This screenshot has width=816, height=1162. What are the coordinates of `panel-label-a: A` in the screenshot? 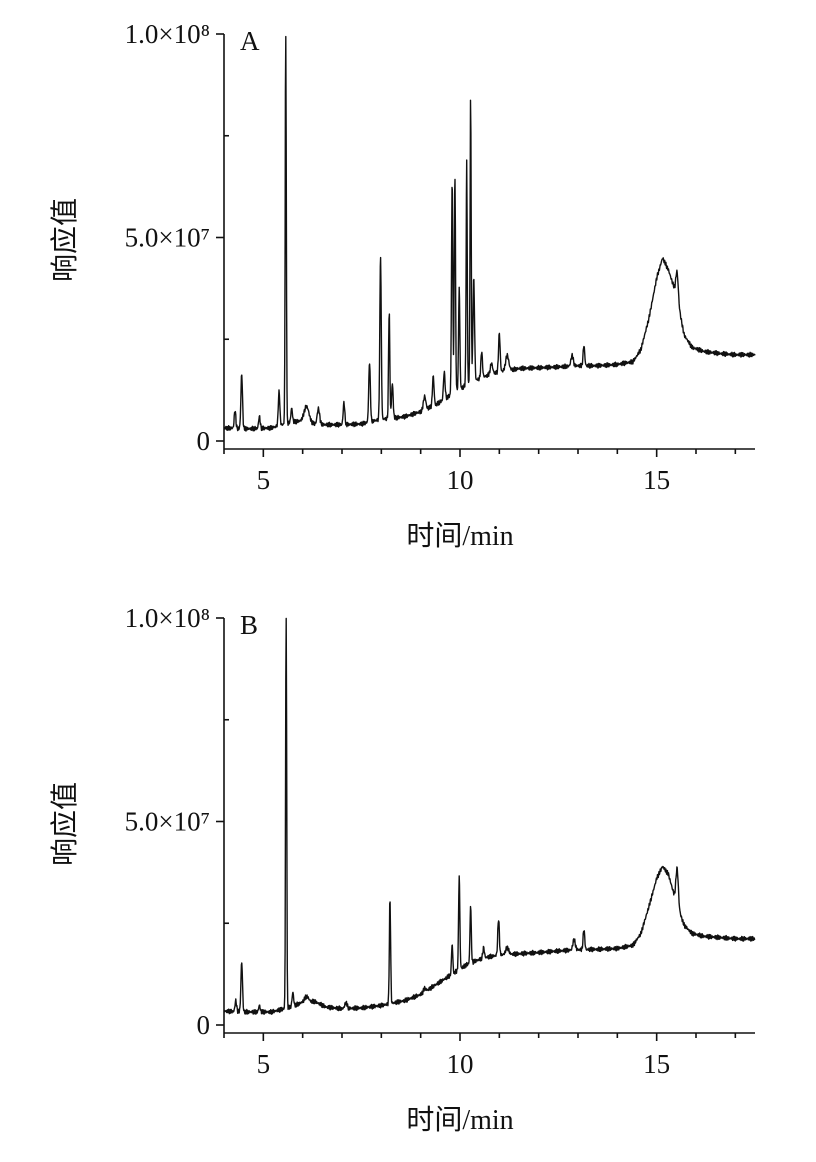 It's located at (250, 41).